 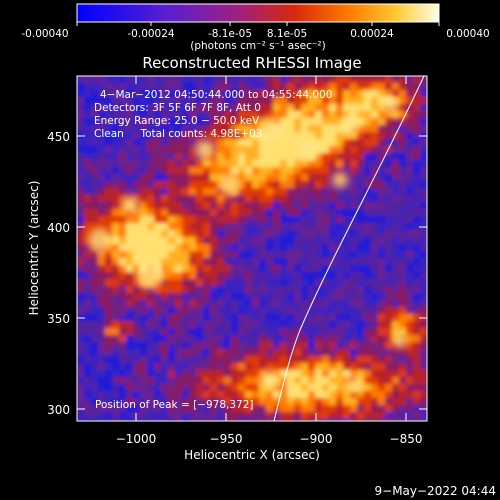 I want to click on info-counts: Clean Total counts: 4.98E+03, so click(x=178, y=134).